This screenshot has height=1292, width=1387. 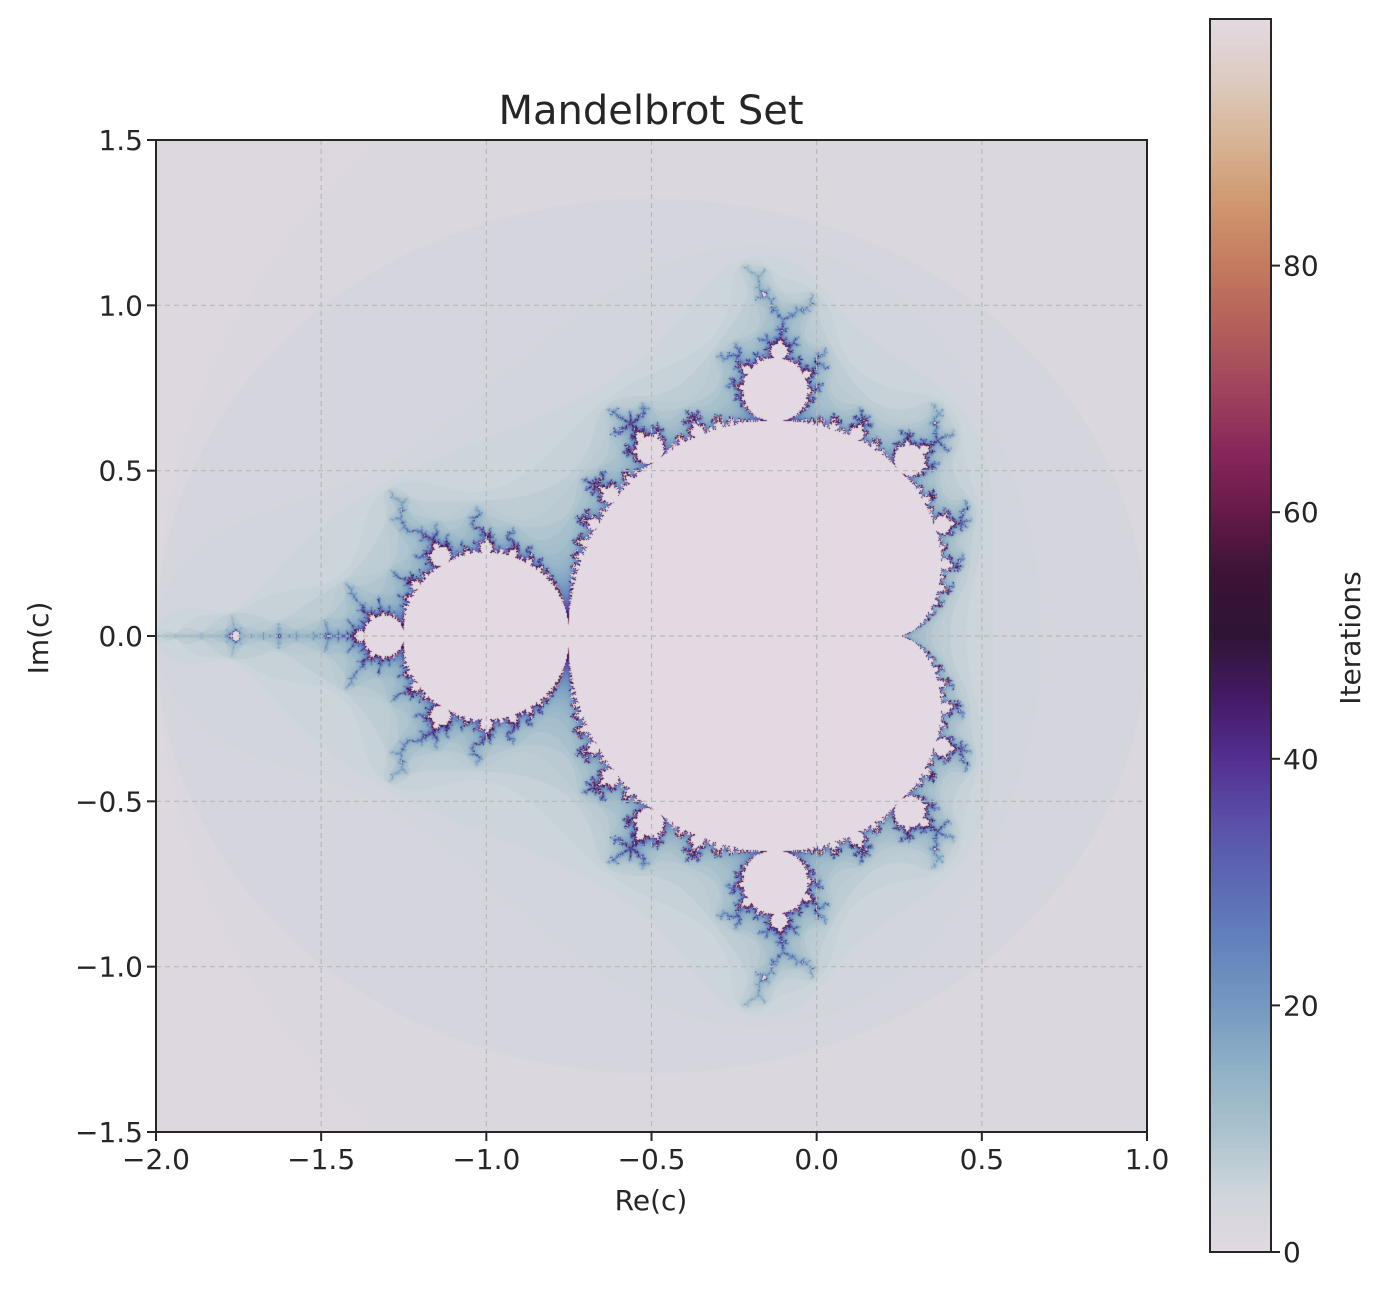 I want to click on colorbar-tick-label: 20, so click(x=1301, y=1005).